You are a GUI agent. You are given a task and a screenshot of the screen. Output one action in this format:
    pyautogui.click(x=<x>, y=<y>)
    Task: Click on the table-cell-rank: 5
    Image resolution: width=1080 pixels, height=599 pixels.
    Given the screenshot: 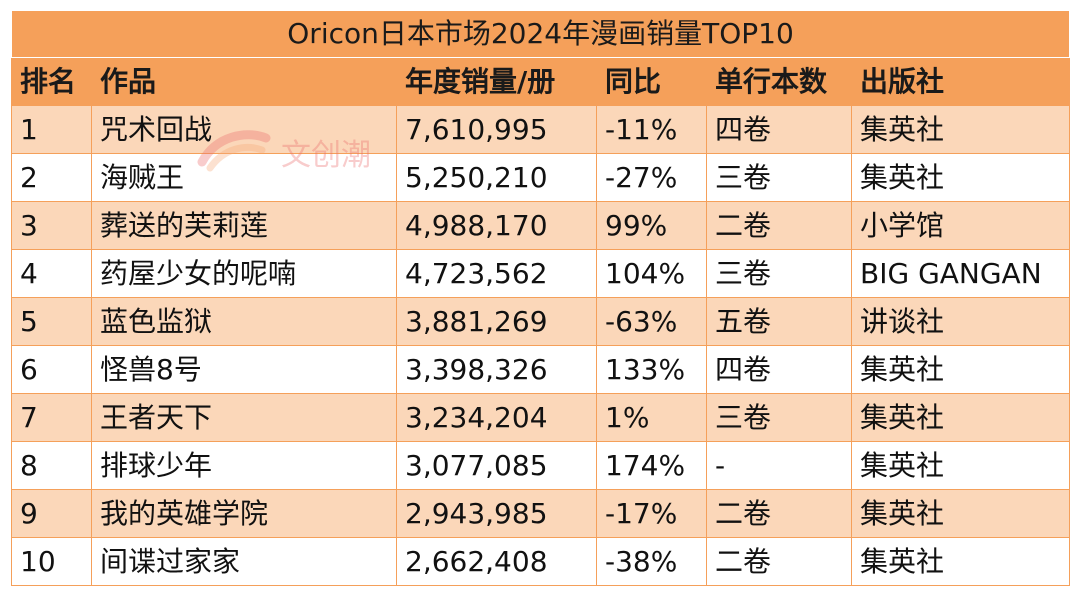 What is the action you would take?
    pyautogui.click(x=51, y=321)
    